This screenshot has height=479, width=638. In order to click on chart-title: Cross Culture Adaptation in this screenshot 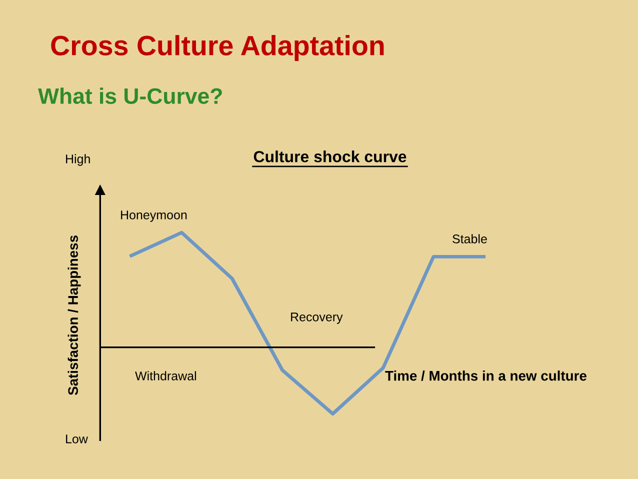, I will do `click(217, 48)`.